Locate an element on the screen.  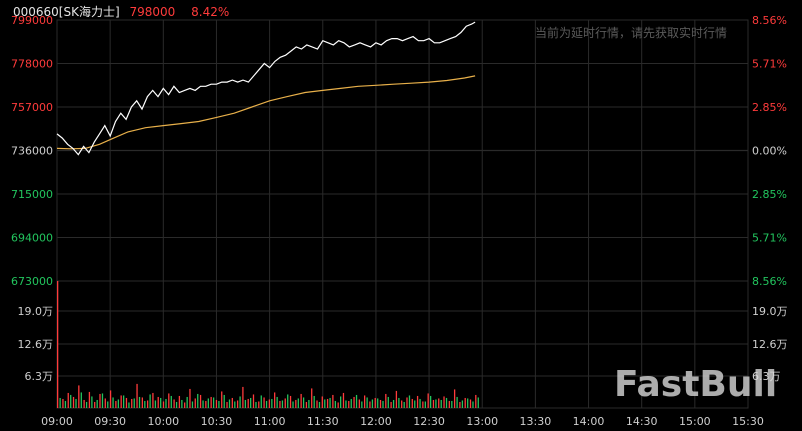
x-tick-label: 09:00 is located at coordinates (57, 421).